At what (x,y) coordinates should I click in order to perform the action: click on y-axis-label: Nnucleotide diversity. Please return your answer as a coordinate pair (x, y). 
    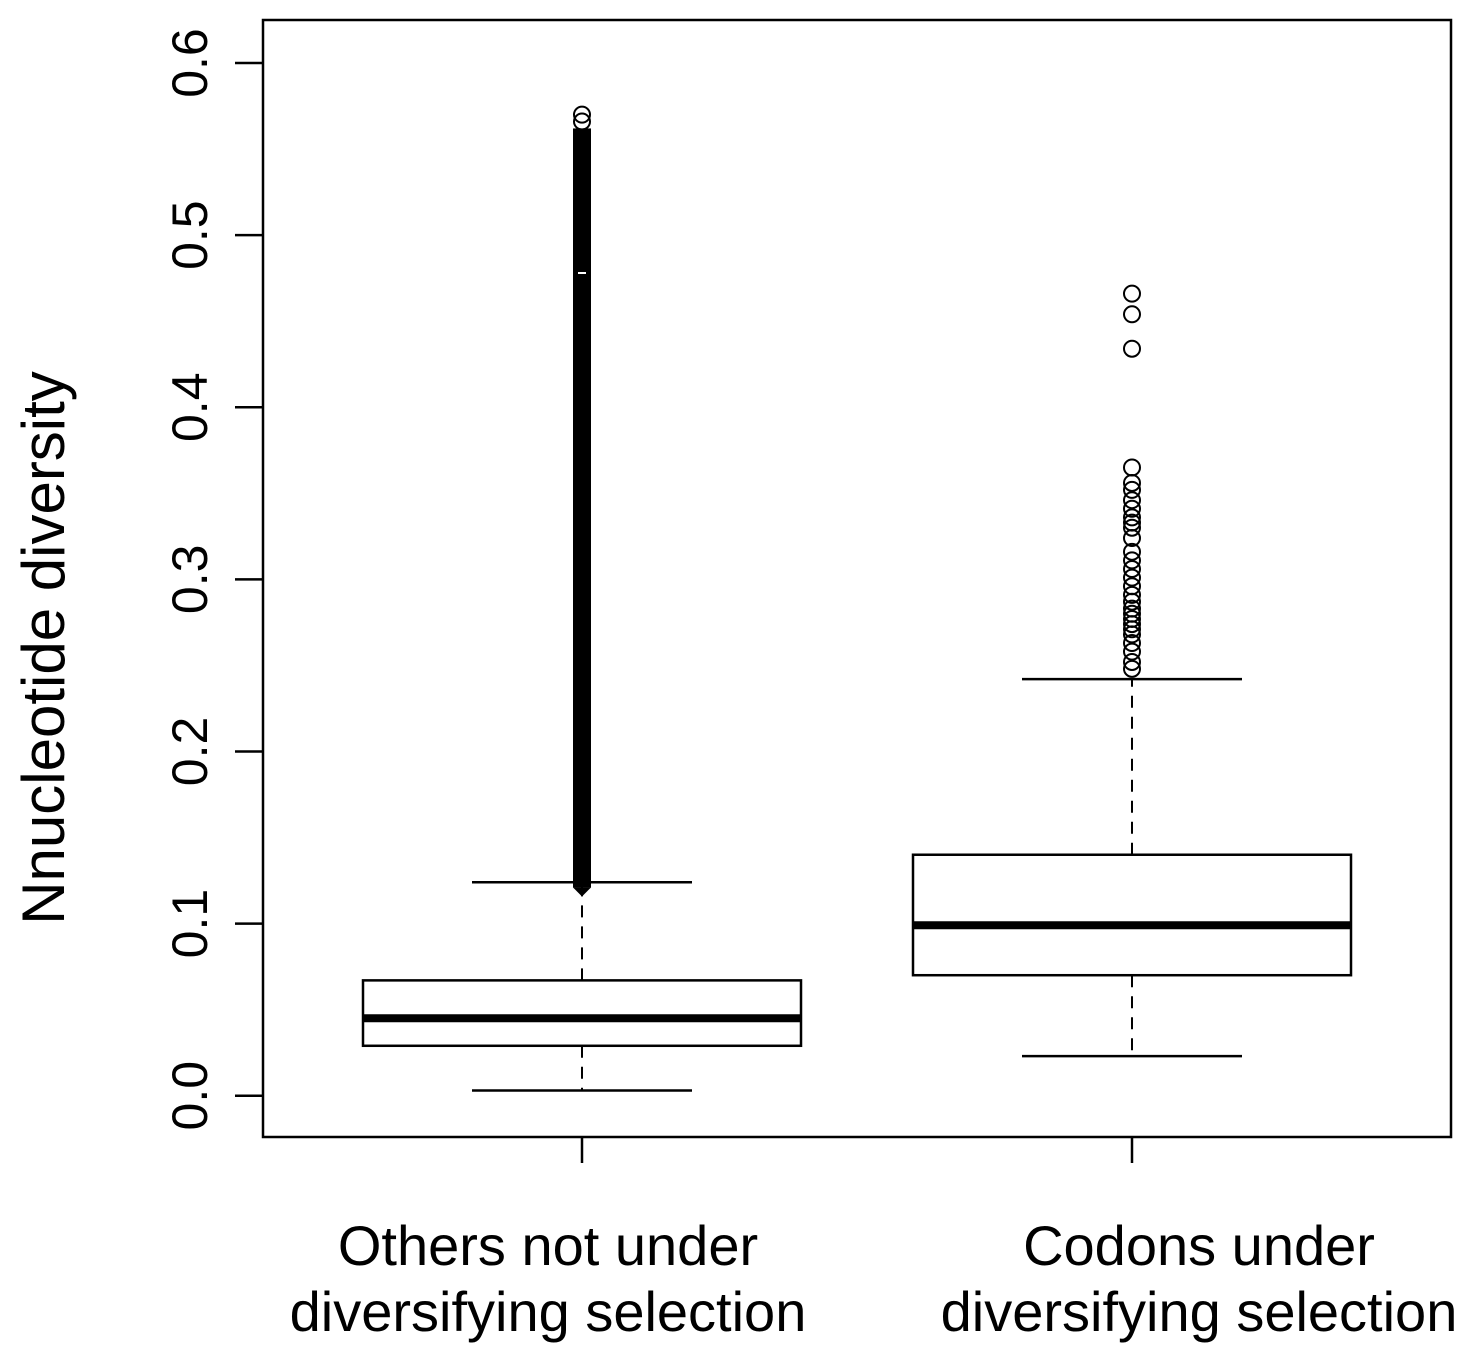
    Looking at the image, I should click on (43, 648).